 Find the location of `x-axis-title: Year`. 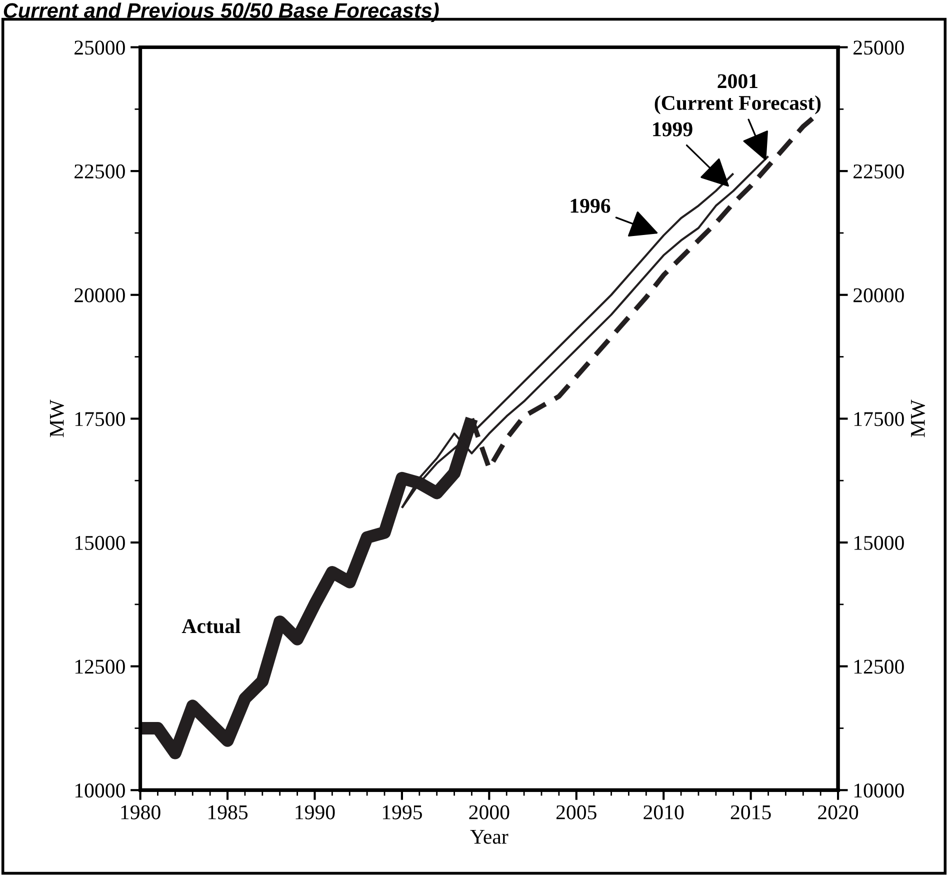

x-axis-title: Year is located at coordinates (489, 837).